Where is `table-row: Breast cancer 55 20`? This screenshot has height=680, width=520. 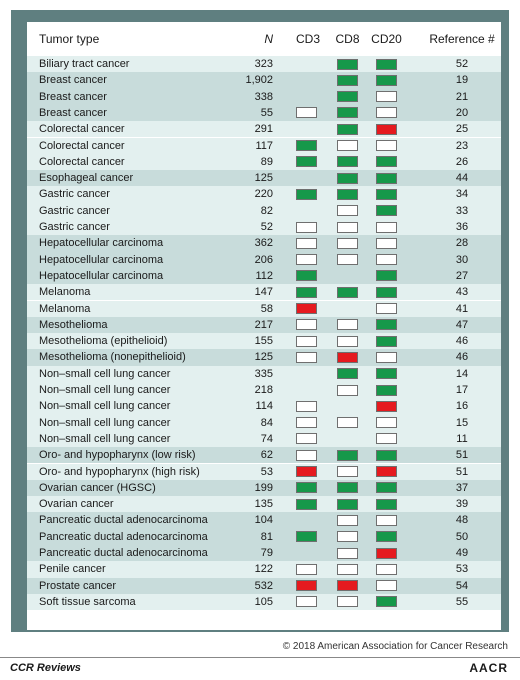 table-row: Breast cancer 55 20 is located at coordinates (264, 113).